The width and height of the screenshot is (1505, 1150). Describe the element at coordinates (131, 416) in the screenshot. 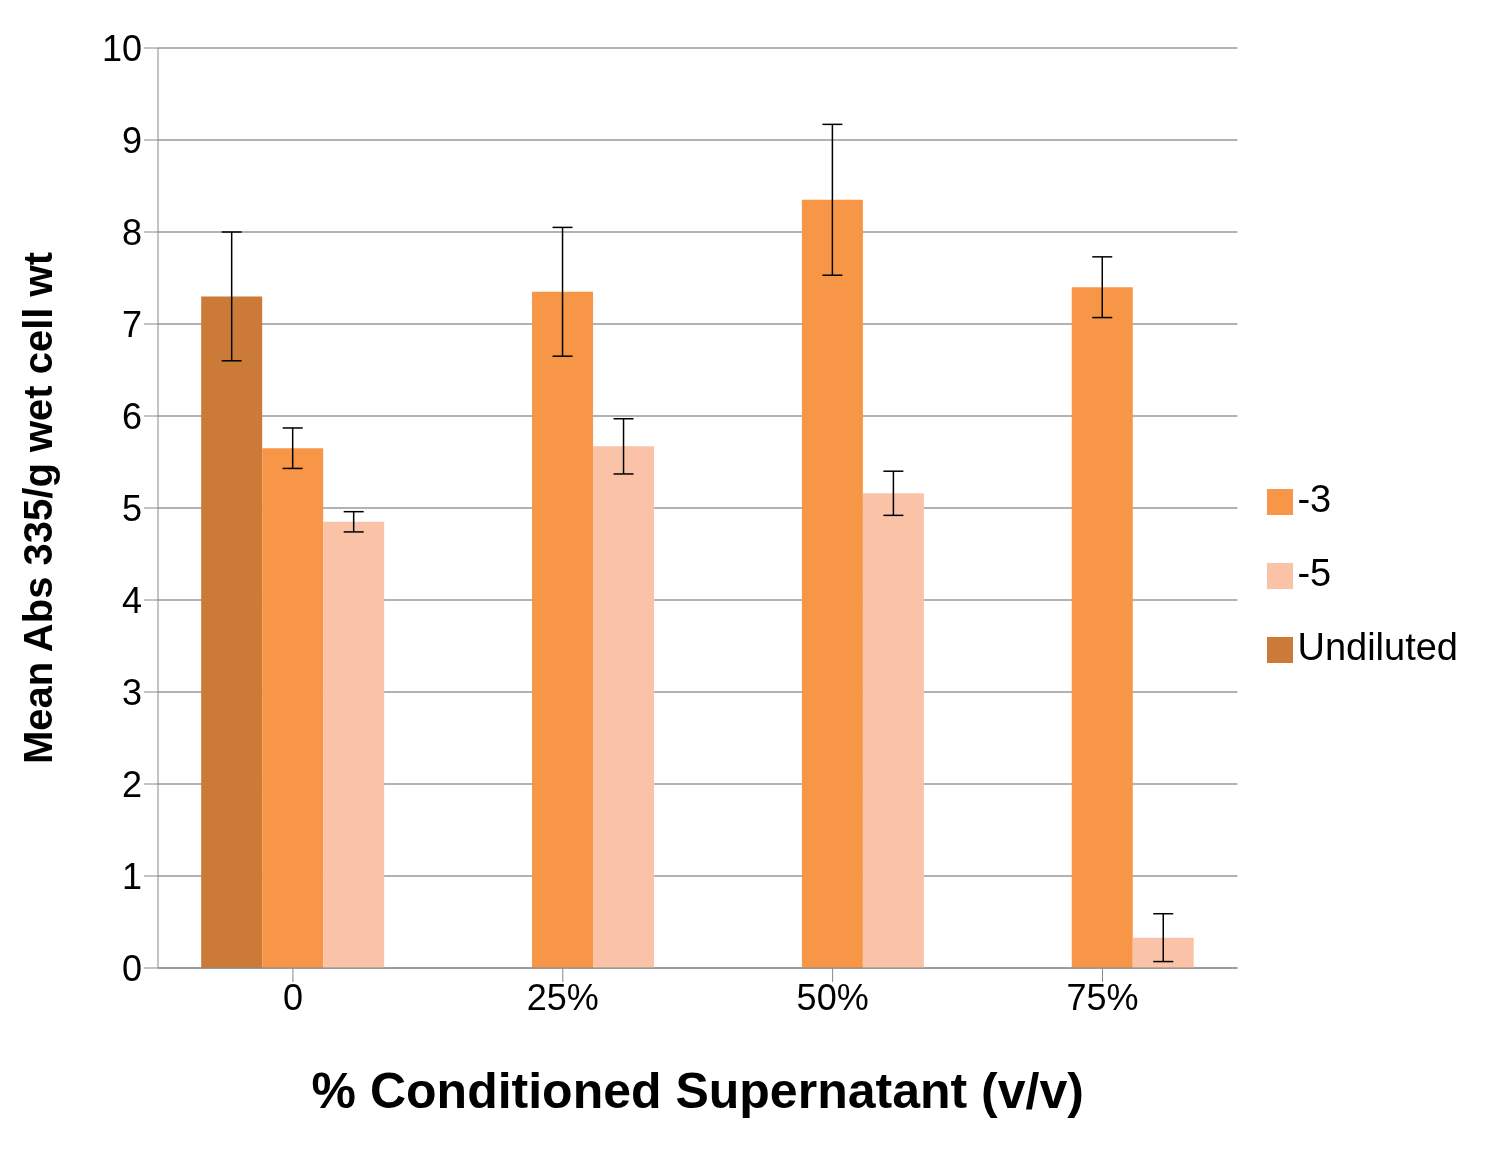

I see `y-tick-label: 6` at that location.